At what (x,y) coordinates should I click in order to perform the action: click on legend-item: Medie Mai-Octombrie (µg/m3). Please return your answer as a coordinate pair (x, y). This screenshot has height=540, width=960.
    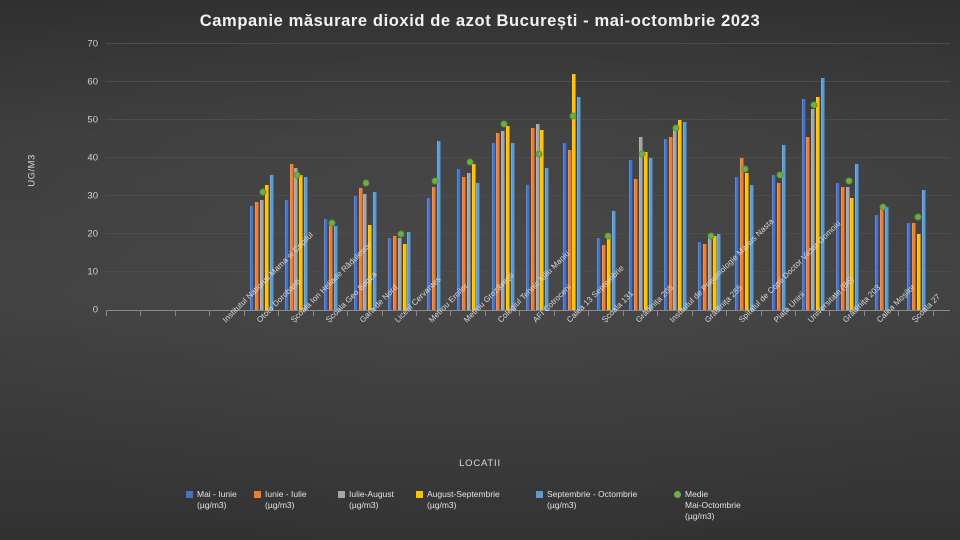
    Looking at the image, I should click on (707, 505).